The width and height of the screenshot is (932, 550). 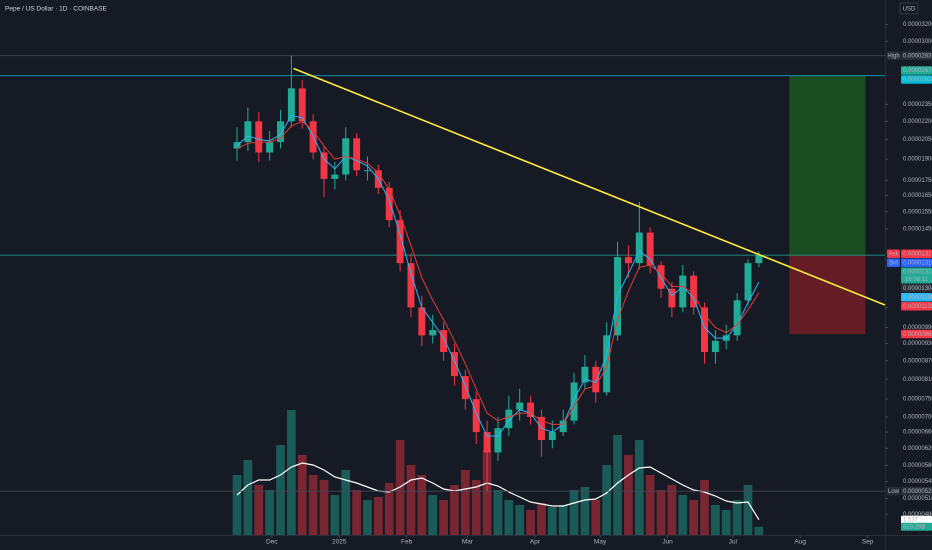 I want to click on y-tick-label: 0.00003200, so click(x=917, y=25).